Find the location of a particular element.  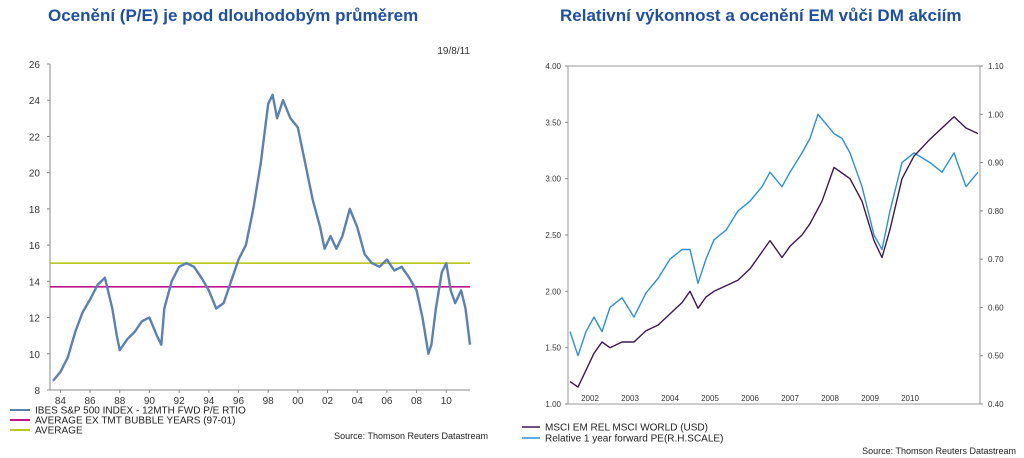

x-tick-label: 98 is located at coordinates (269, 401).